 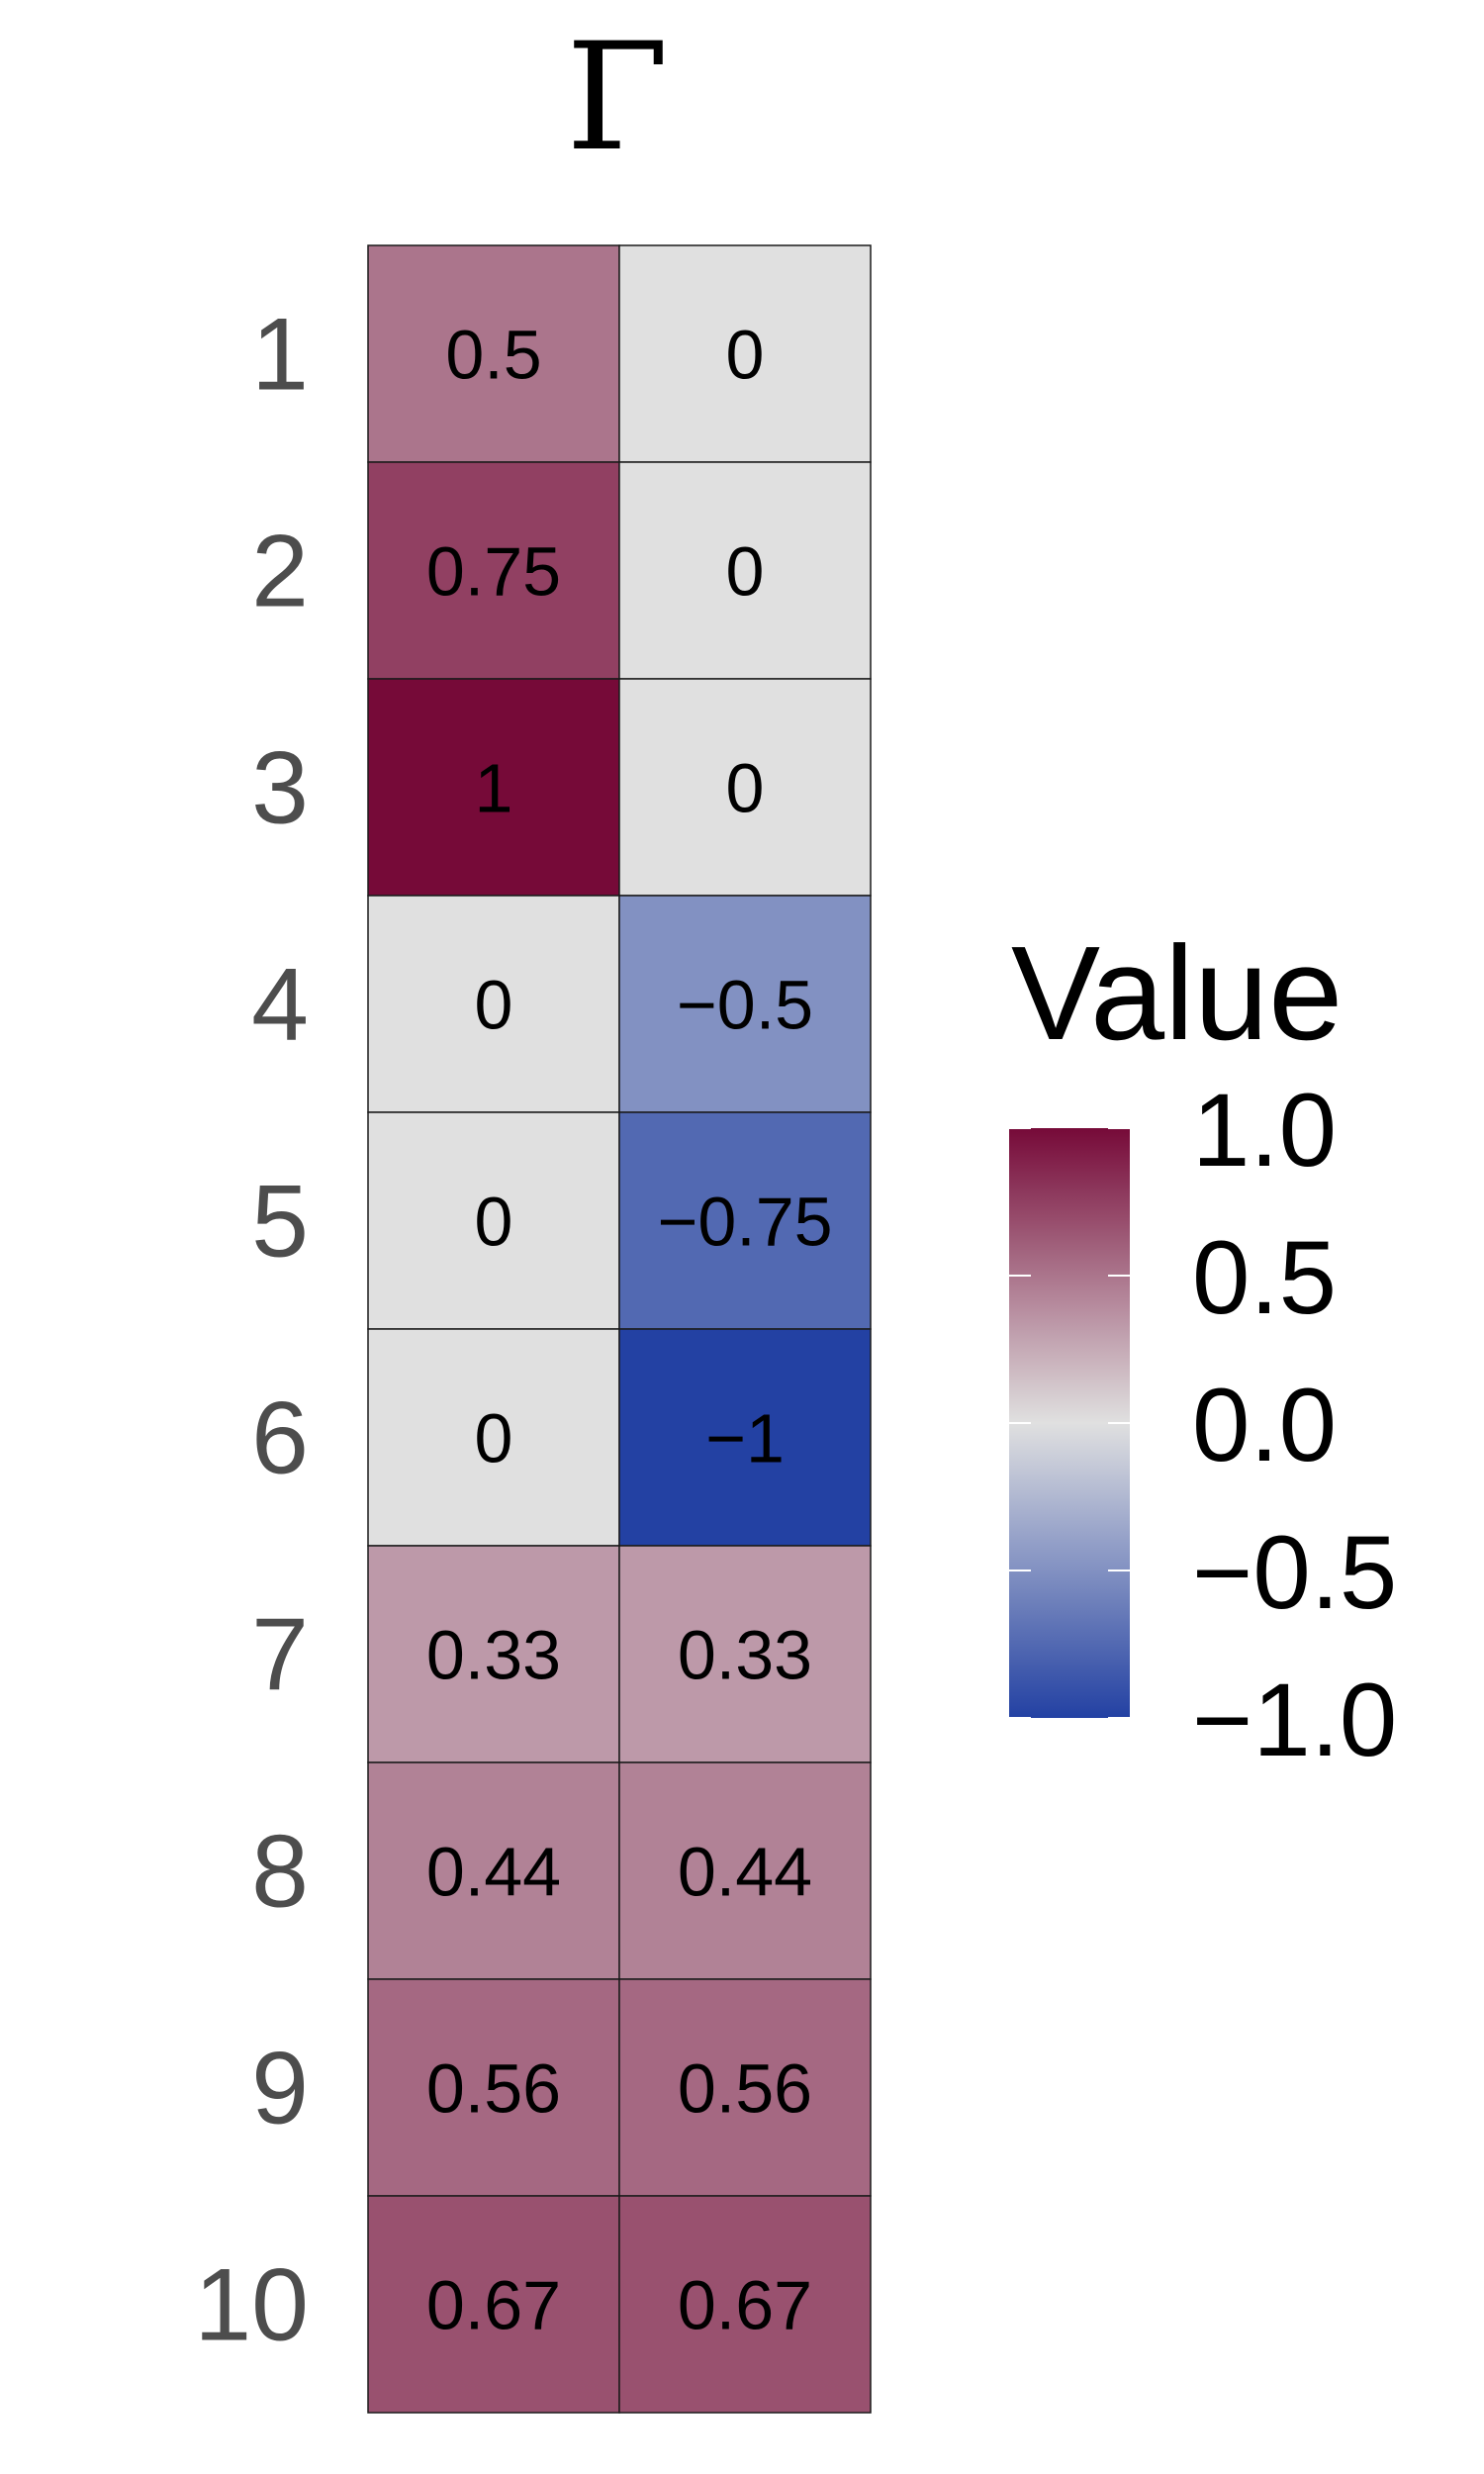 What do you see at coordinates (251, 1331) in the screenshot?
I see `row-labels: 1 2 3 4 5 6 7 8 9 10` at bounding box center [251, 1331].